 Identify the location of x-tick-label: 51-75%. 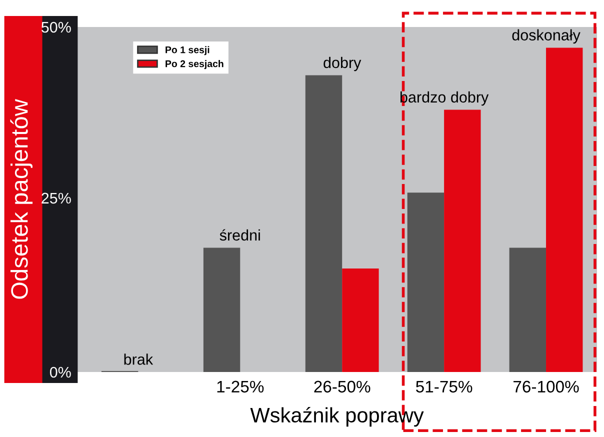
(444, 386).